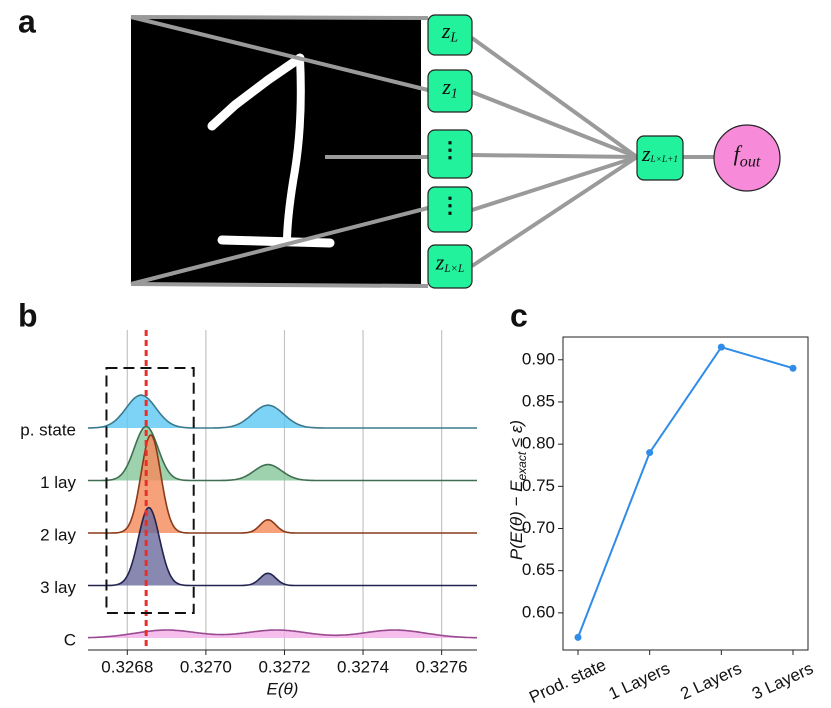 Image resolution: width=831 pixels, height=708 pixels. What do you see at coordinates (639, 681) in the screenshot?
I see `x-tick-label: 1 Layers` at bounding box center [639, 681].